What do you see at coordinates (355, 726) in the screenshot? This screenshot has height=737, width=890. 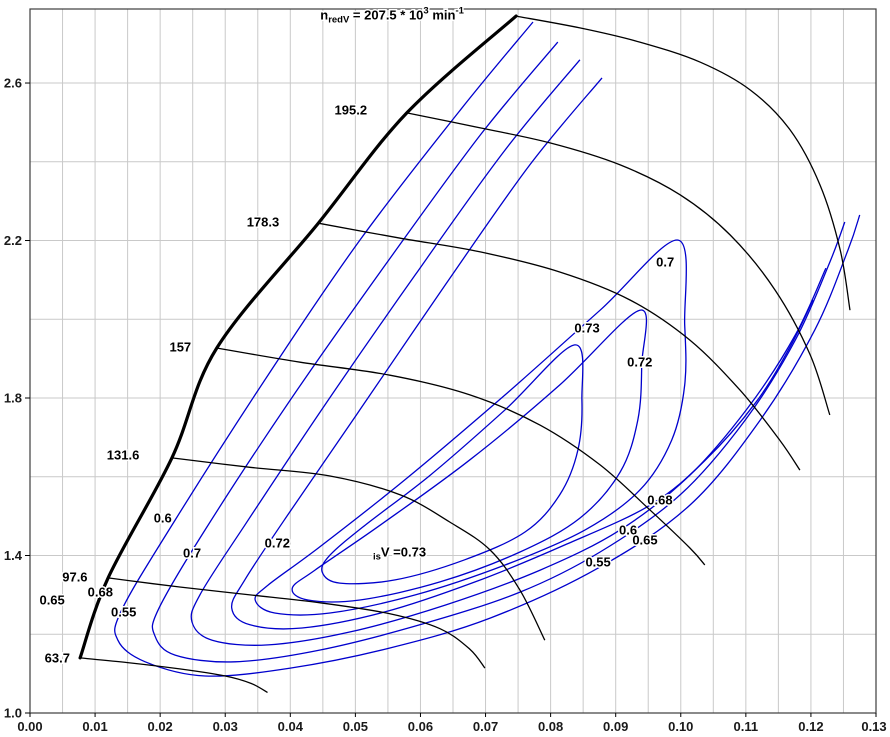 I see `x-axis-tick-label: 0.05` at bounding box center [355, 726].